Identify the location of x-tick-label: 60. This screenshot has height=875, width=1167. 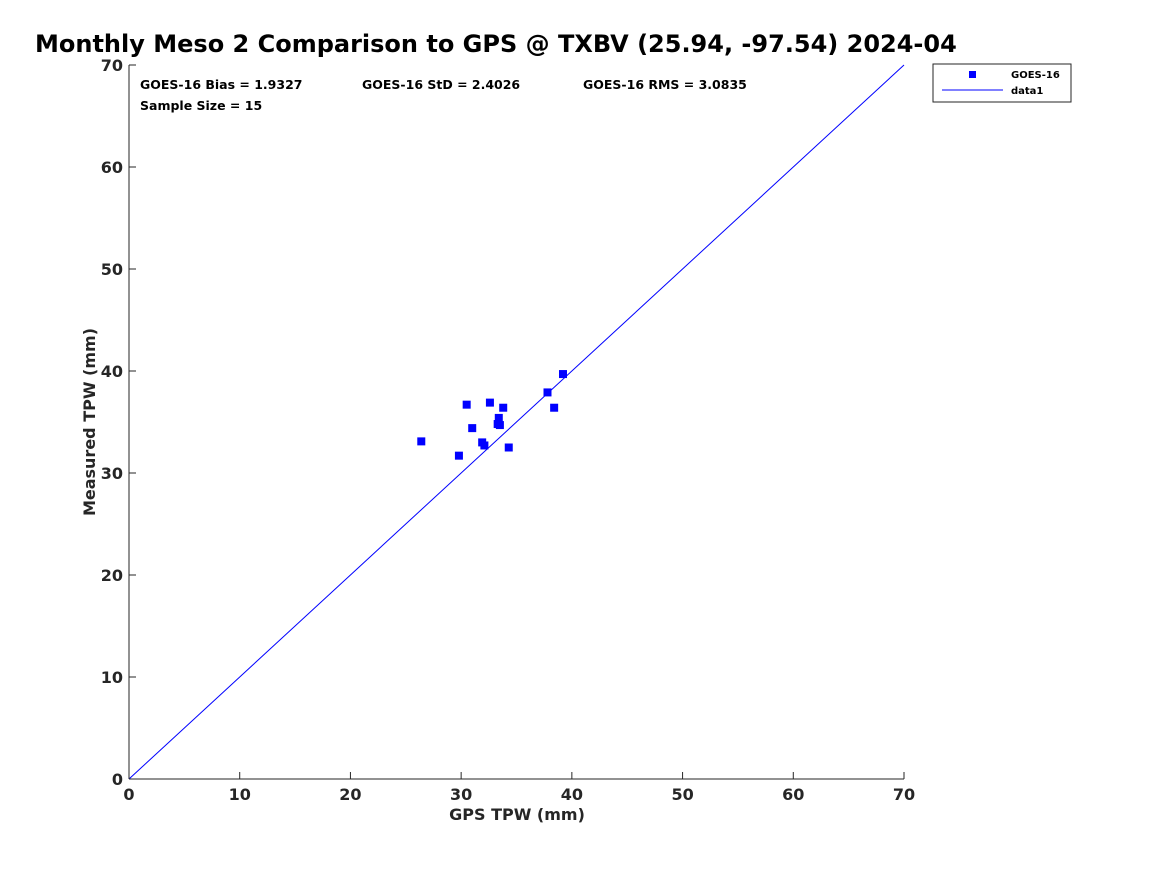
(793, 794).